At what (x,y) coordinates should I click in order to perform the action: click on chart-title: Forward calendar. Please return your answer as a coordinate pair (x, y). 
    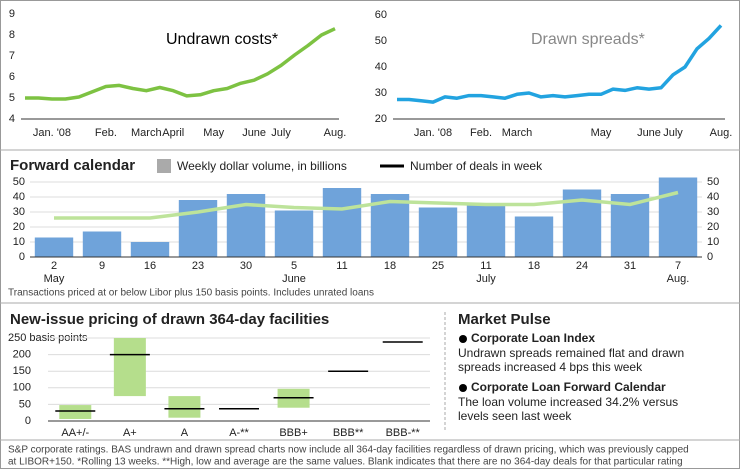
    Looking at the image, I should click on (72, 165).